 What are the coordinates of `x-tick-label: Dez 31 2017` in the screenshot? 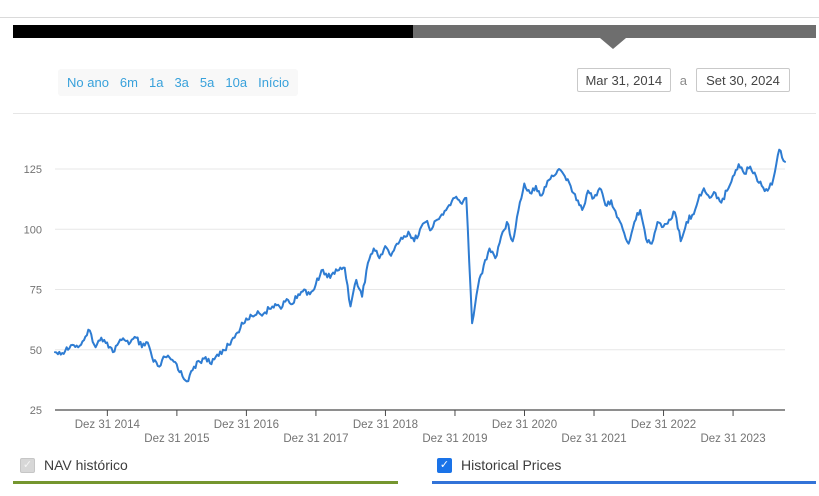 It's located at (315, 439).